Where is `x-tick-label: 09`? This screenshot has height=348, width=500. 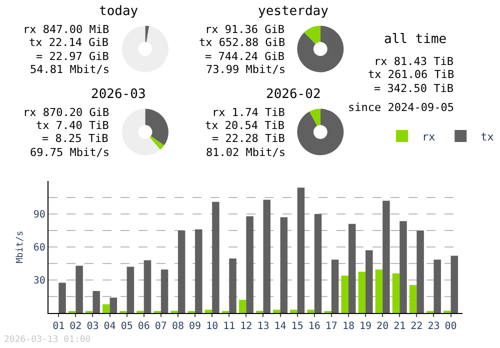
x-tick-label: 09 is located at coordinates (195, 326).